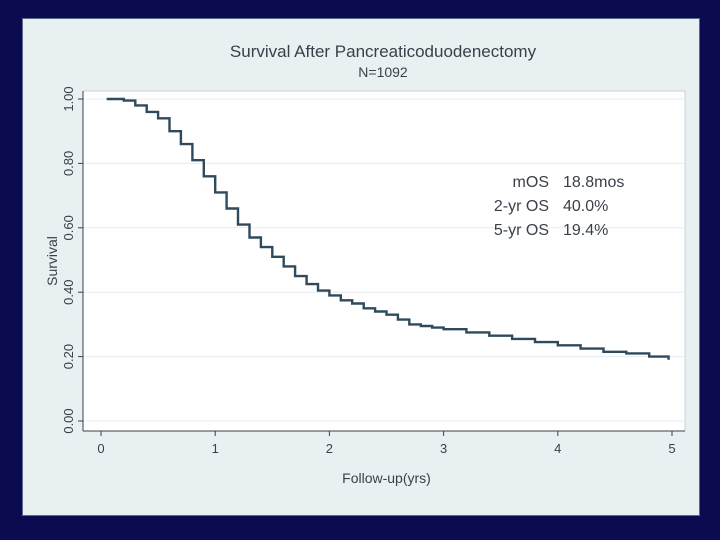 Image resolution: width=720 pixels, height=540 pixels. I want to click on y-tick-label: 0.40, so click(68, 292).